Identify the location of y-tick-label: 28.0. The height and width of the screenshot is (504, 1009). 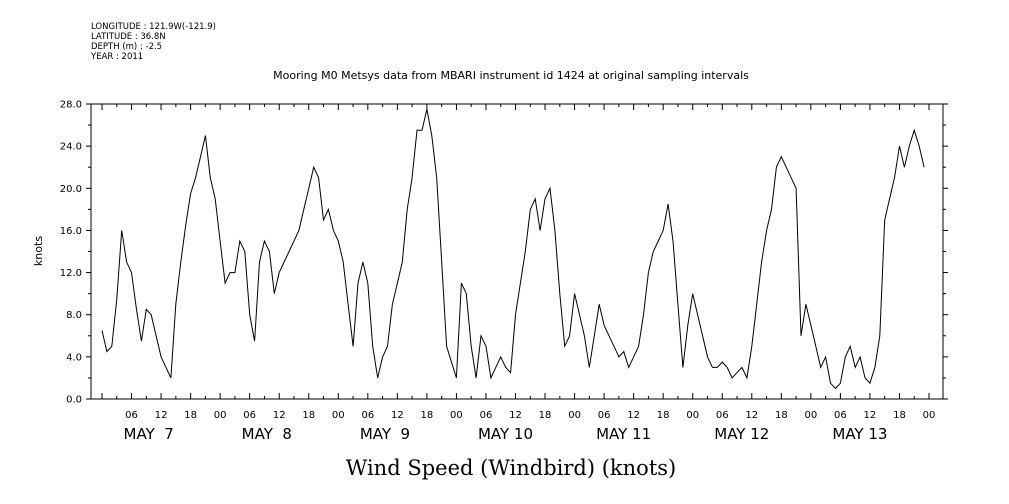
(71, 105).